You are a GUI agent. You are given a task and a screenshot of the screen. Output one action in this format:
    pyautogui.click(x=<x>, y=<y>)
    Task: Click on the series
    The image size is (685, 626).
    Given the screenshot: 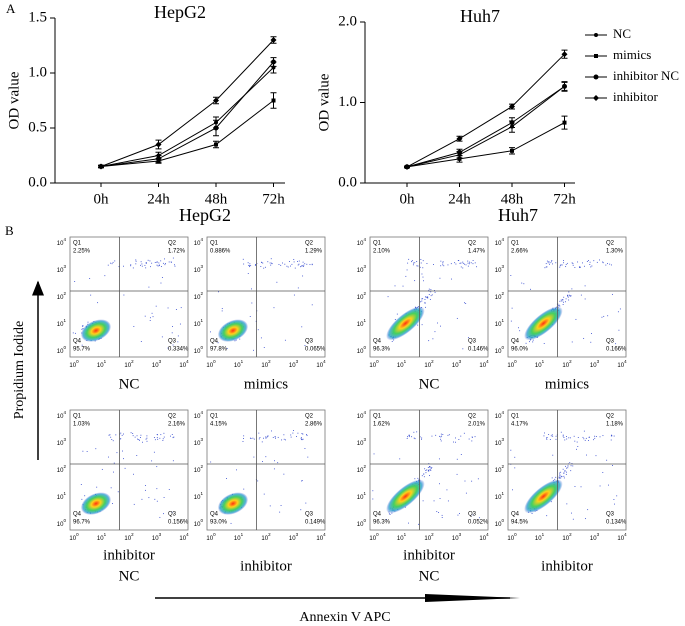 What is the action you would take?
    pyautogui.click(x=187, y=103)
    